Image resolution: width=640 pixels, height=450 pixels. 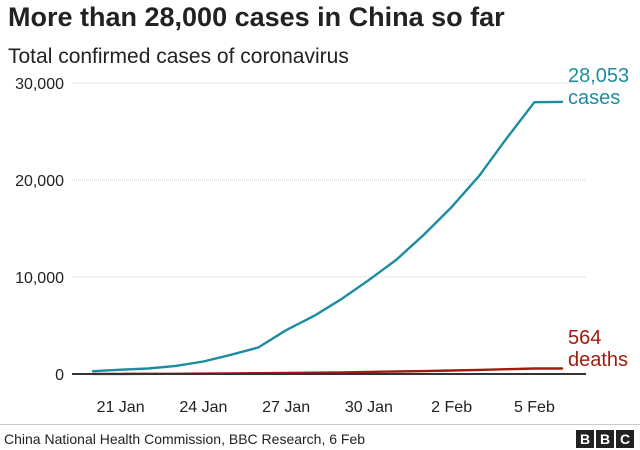 I want to click on y-tick-label-1: 10,000, so click(x=39, y=278).